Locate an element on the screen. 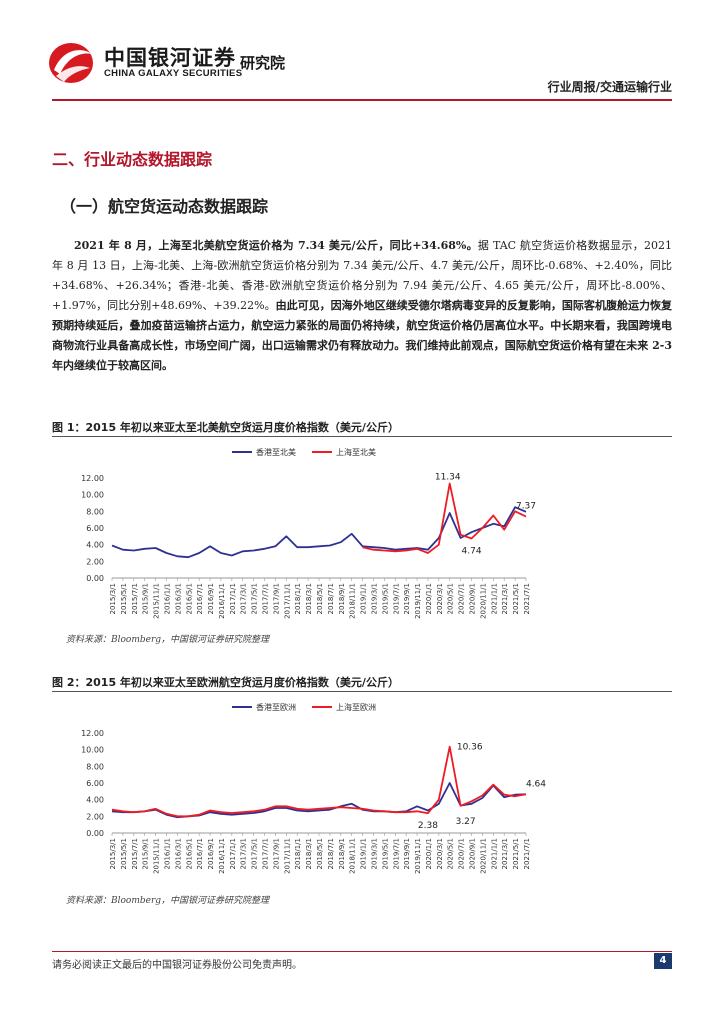 The height and width of the screenshot is (1024, 724). figure-1-rule is located at coordinates (362, 436).